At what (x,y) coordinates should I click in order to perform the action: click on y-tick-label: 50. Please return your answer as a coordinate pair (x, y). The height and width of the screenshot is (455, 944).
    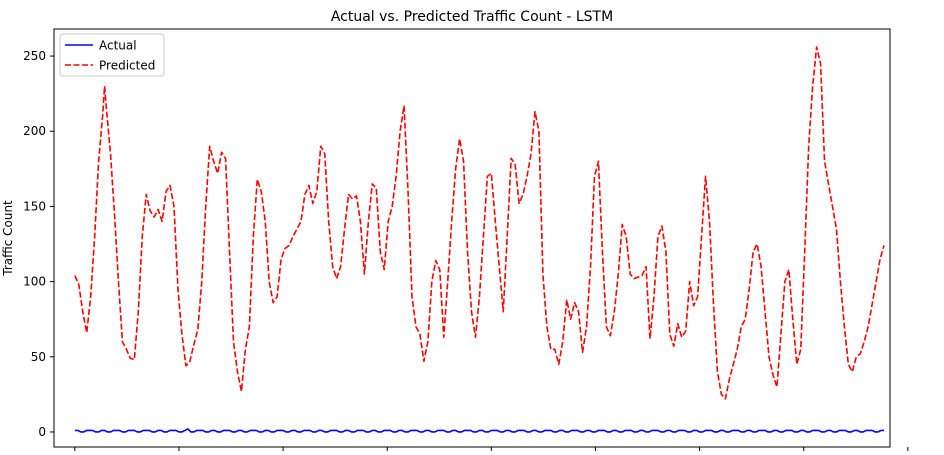
    Looking at the image, I should click on (38, 357).